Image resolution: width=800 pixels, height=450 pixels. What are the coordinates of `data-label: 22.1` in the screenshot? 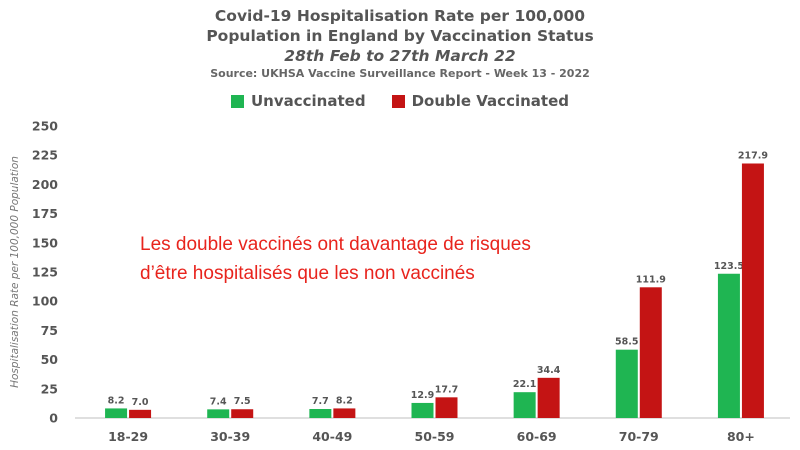 It's located at (524, 384).